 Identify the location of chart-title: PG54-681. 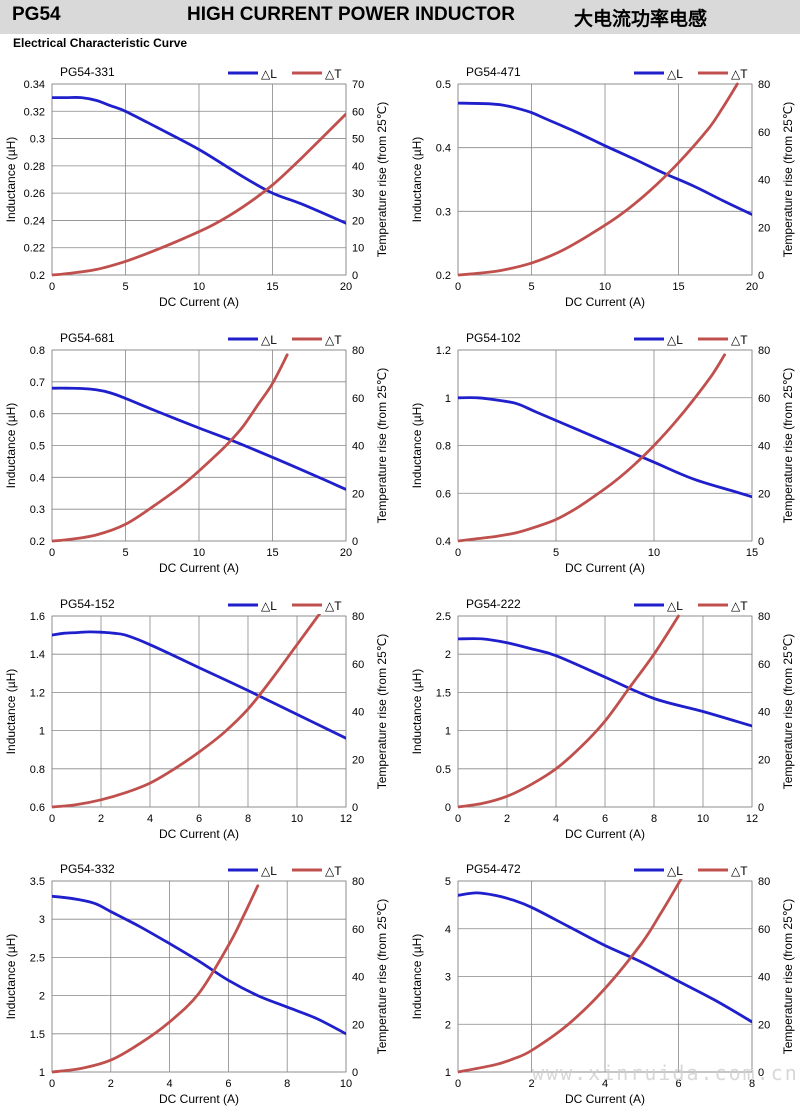
(87, 338).